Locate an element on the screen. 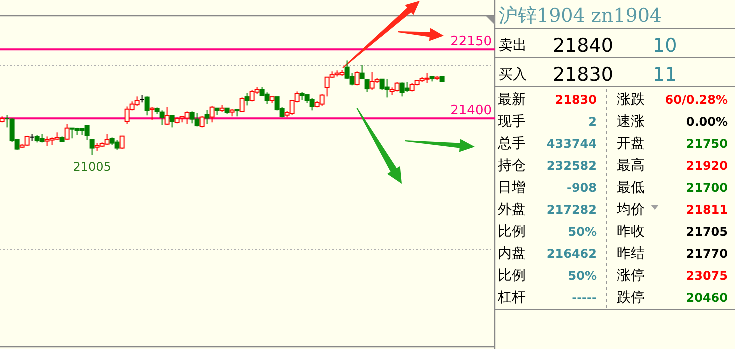 This screenshot has width=735, height=349. text: 涨跌 is located at coordinates (631, 100).